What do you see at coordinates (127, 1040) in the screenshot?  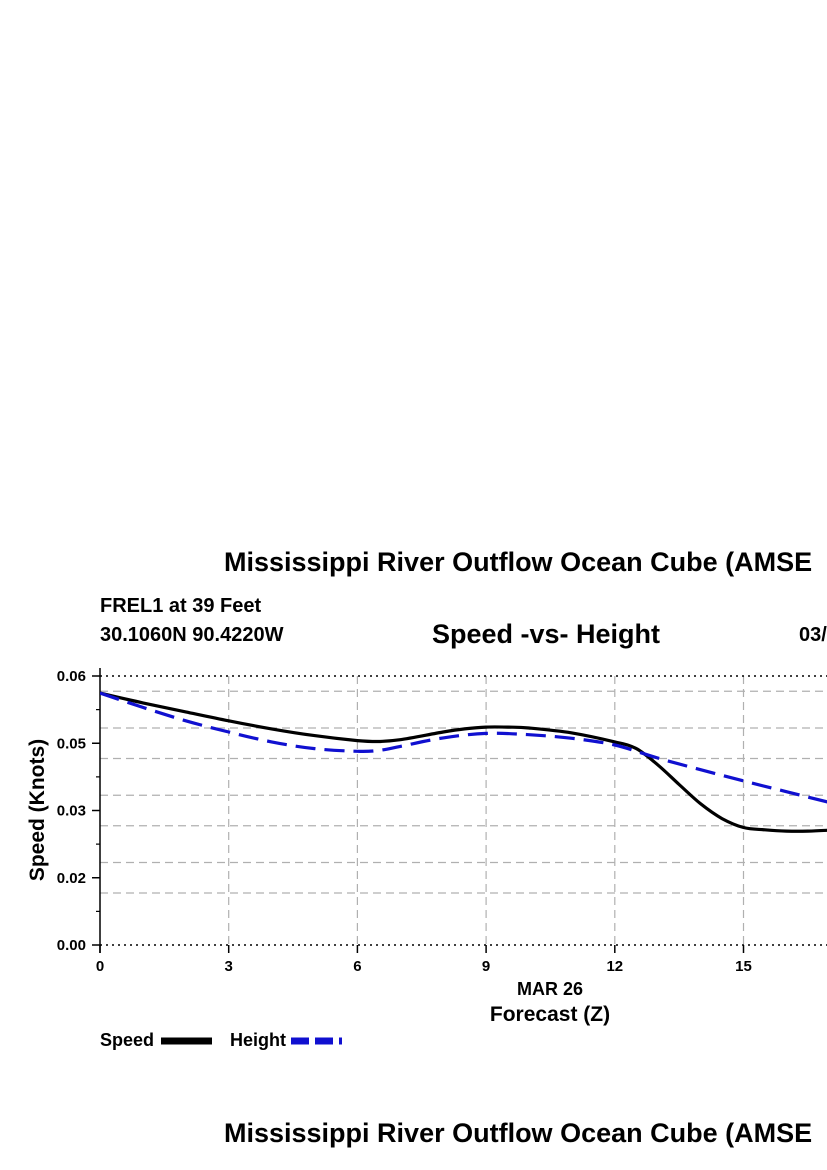 I see `legend-label-speed: Speed` at bounding box center [127, 1040].